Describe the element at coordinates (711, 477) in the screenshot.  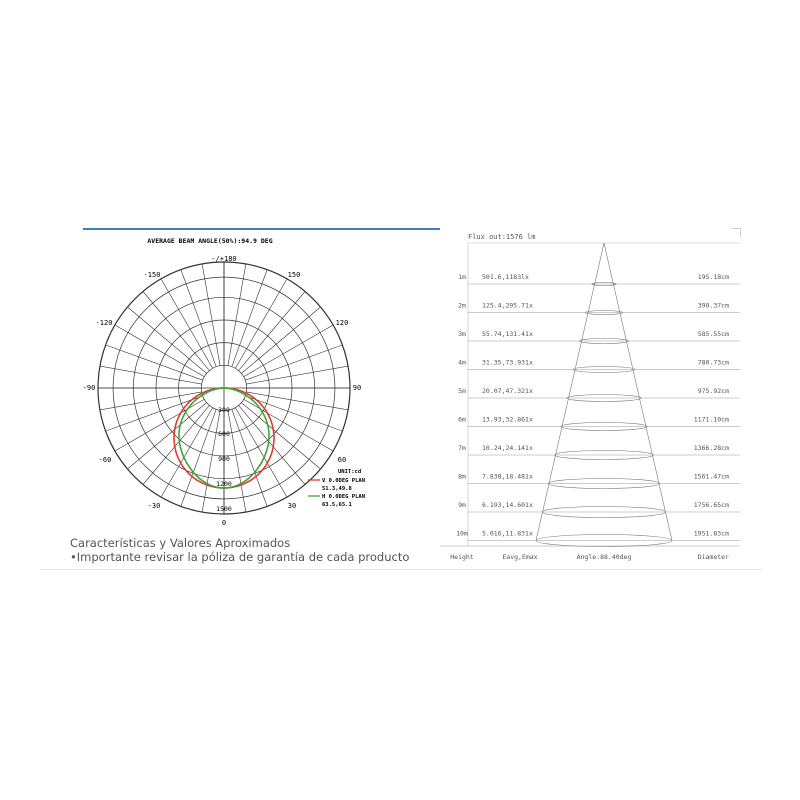
I see `row-diameter: 1561.47cm` at that location.